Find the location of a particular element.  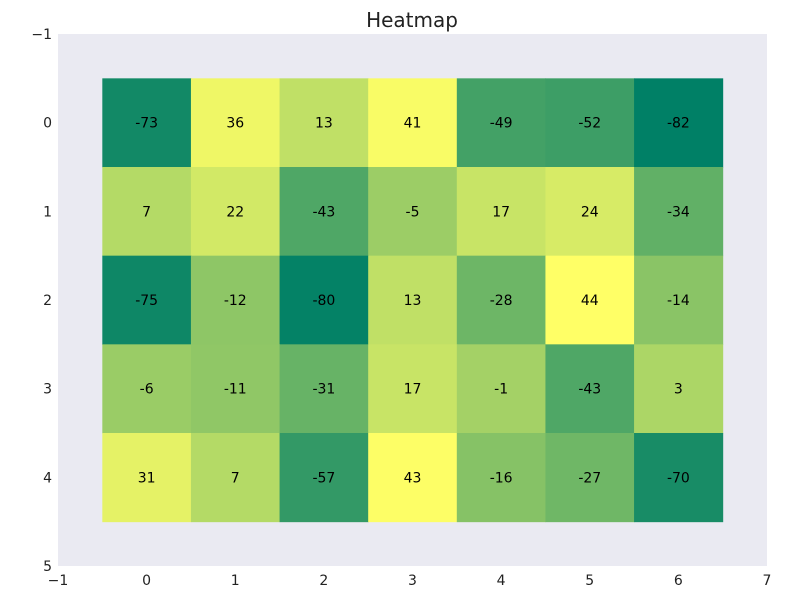

x-tick-label: 0 is located at coordinates (146, 581).